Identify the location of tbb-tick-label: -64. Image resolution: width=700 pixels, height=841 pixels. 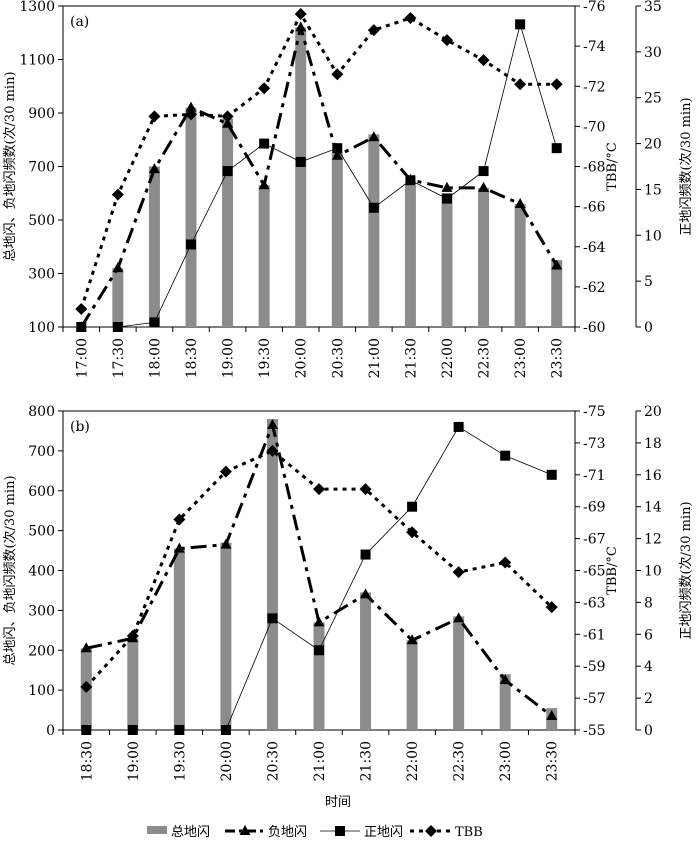
(594, 248).